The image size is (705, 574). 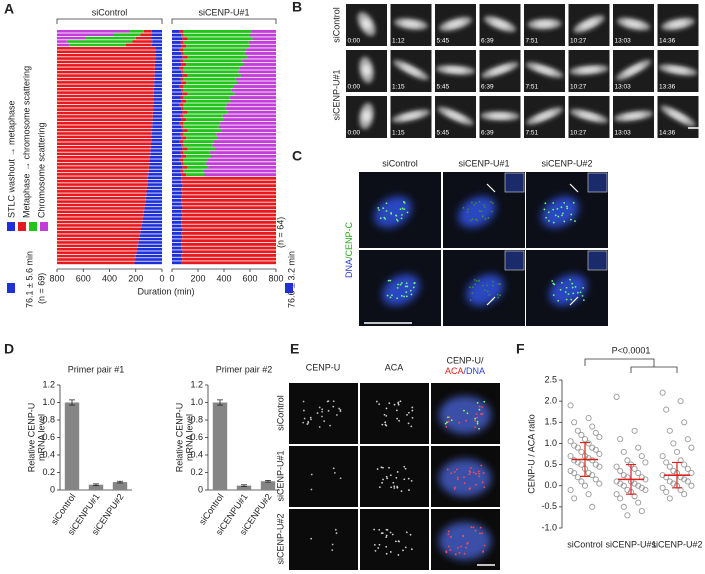 What do you see at coordinates (171, 278) in the screenshot?
I see `x-tick-label: 0` at bounding box center [171, 278].